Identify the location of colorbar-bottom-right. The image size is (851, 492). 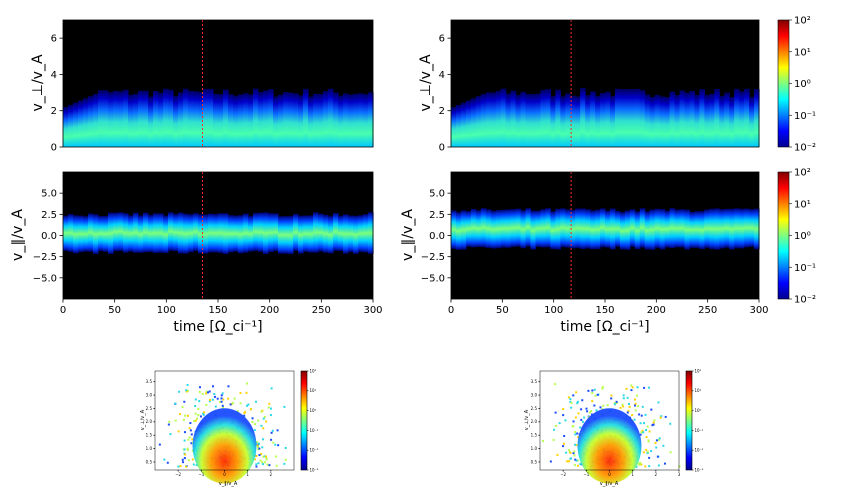
(783, 235).